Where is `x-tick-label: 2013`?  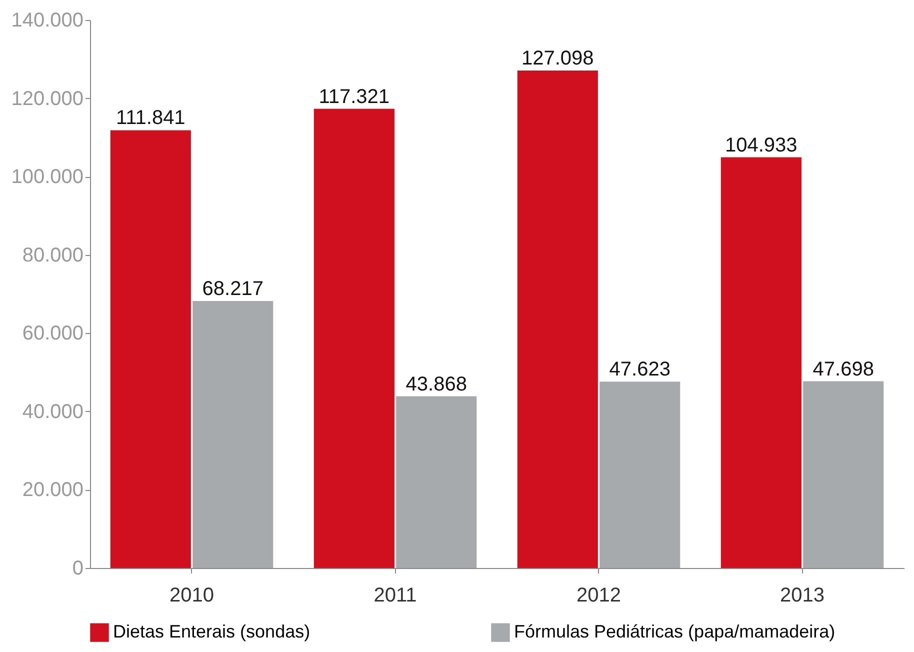
x-tick-label: 2013 is located at coordinates (802, 595).